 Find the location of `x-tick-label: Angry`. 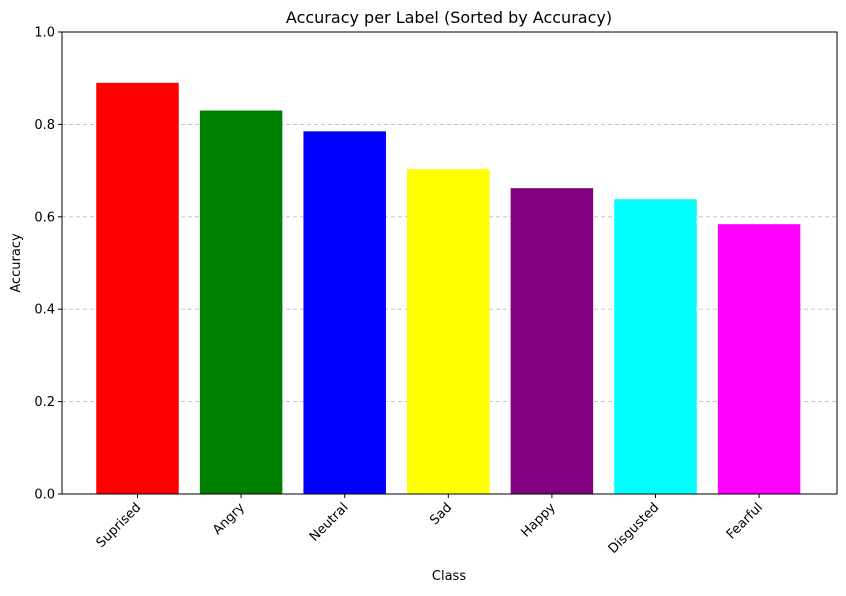

x-tick-label: Angry is located at coordinates (229, 519).